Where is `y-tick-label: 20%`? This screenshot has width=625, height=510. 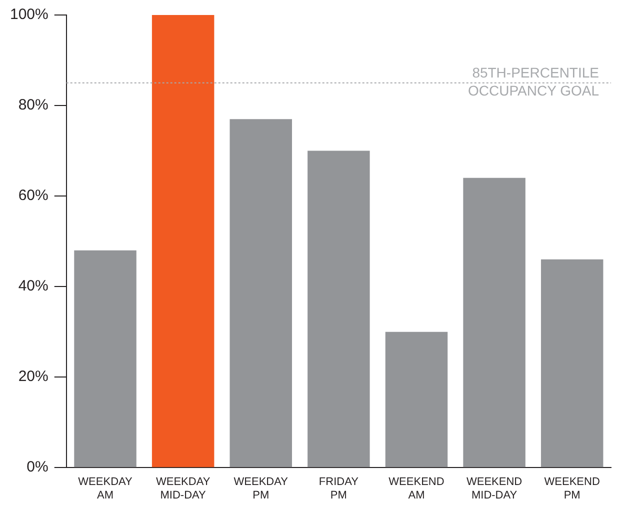
y-tick-label: 20% is located at coordinates (33, 377).